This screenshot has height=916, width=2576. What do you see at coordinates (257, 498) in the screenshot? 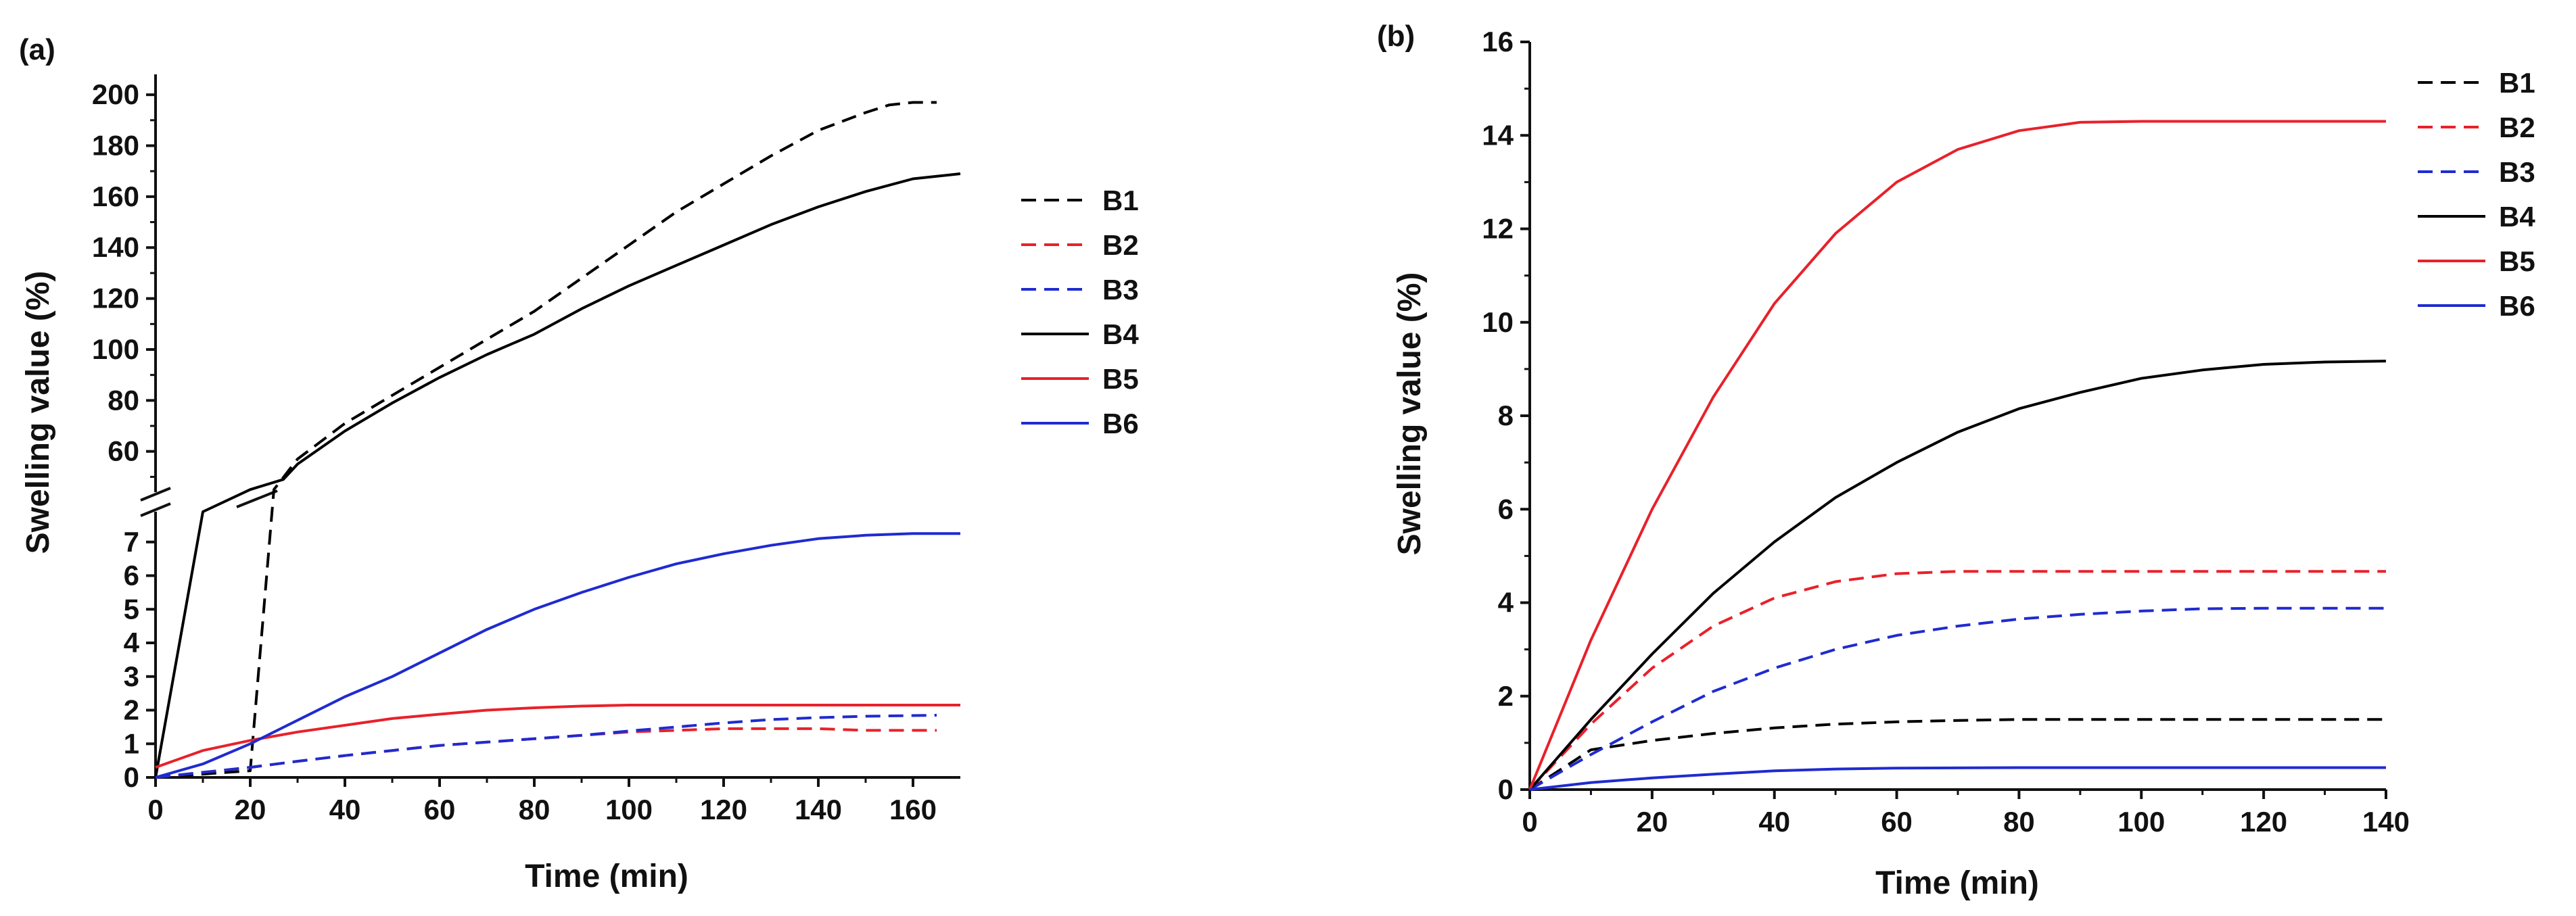
I see `panel-a-data-break-mark` at bounding box center [257, 498].